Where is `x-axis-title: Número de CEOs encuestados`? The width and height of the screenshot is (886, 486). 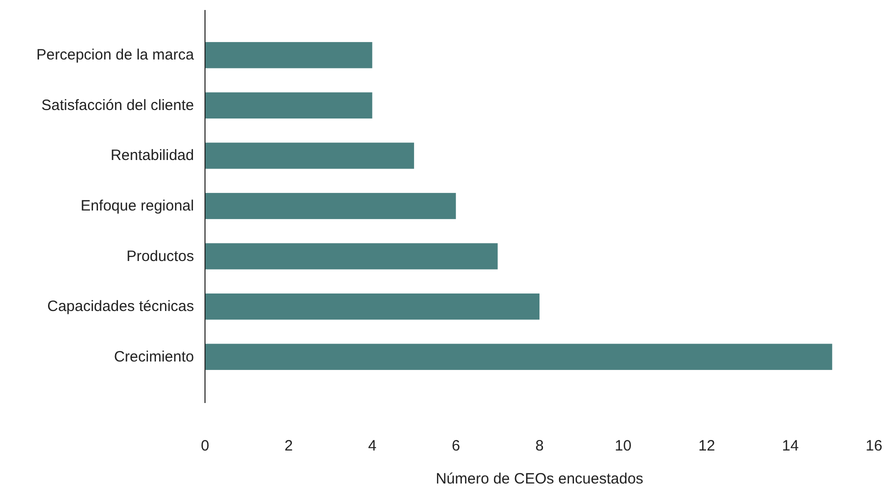 x-axis-title: Número de CEOs encuestados is located at coordinates (540, 478).